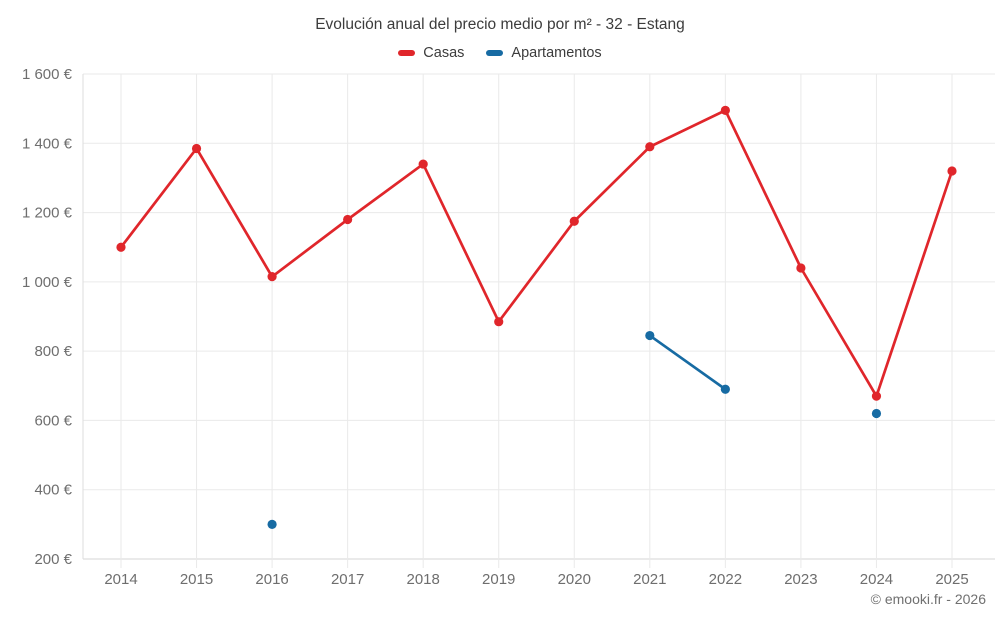  Describe the element at coordinates (121, 247) in the screenshot. I see `point-casas-2014` at that location.